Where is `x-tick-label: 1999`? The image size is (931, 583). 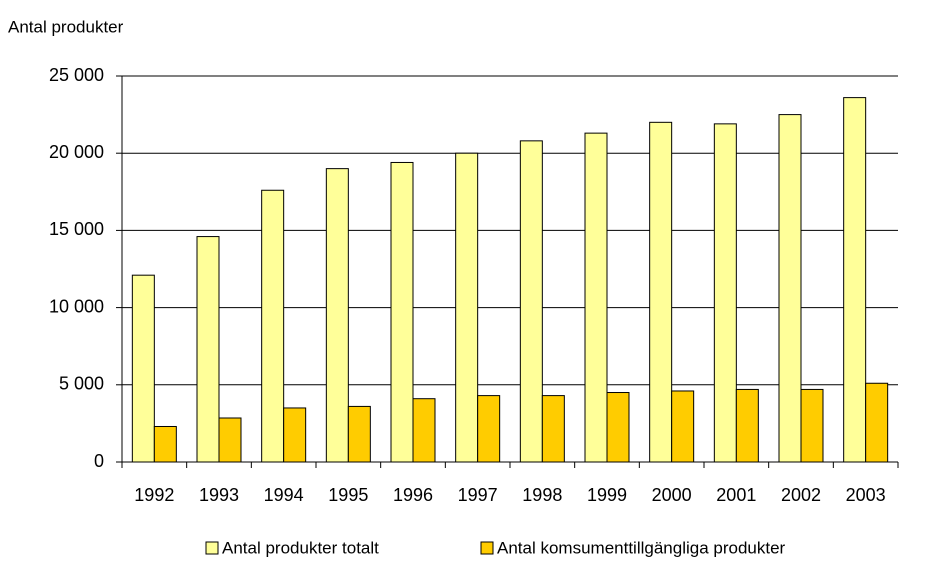
x-tick-label: 1999 is located at coordinates (607, 495).